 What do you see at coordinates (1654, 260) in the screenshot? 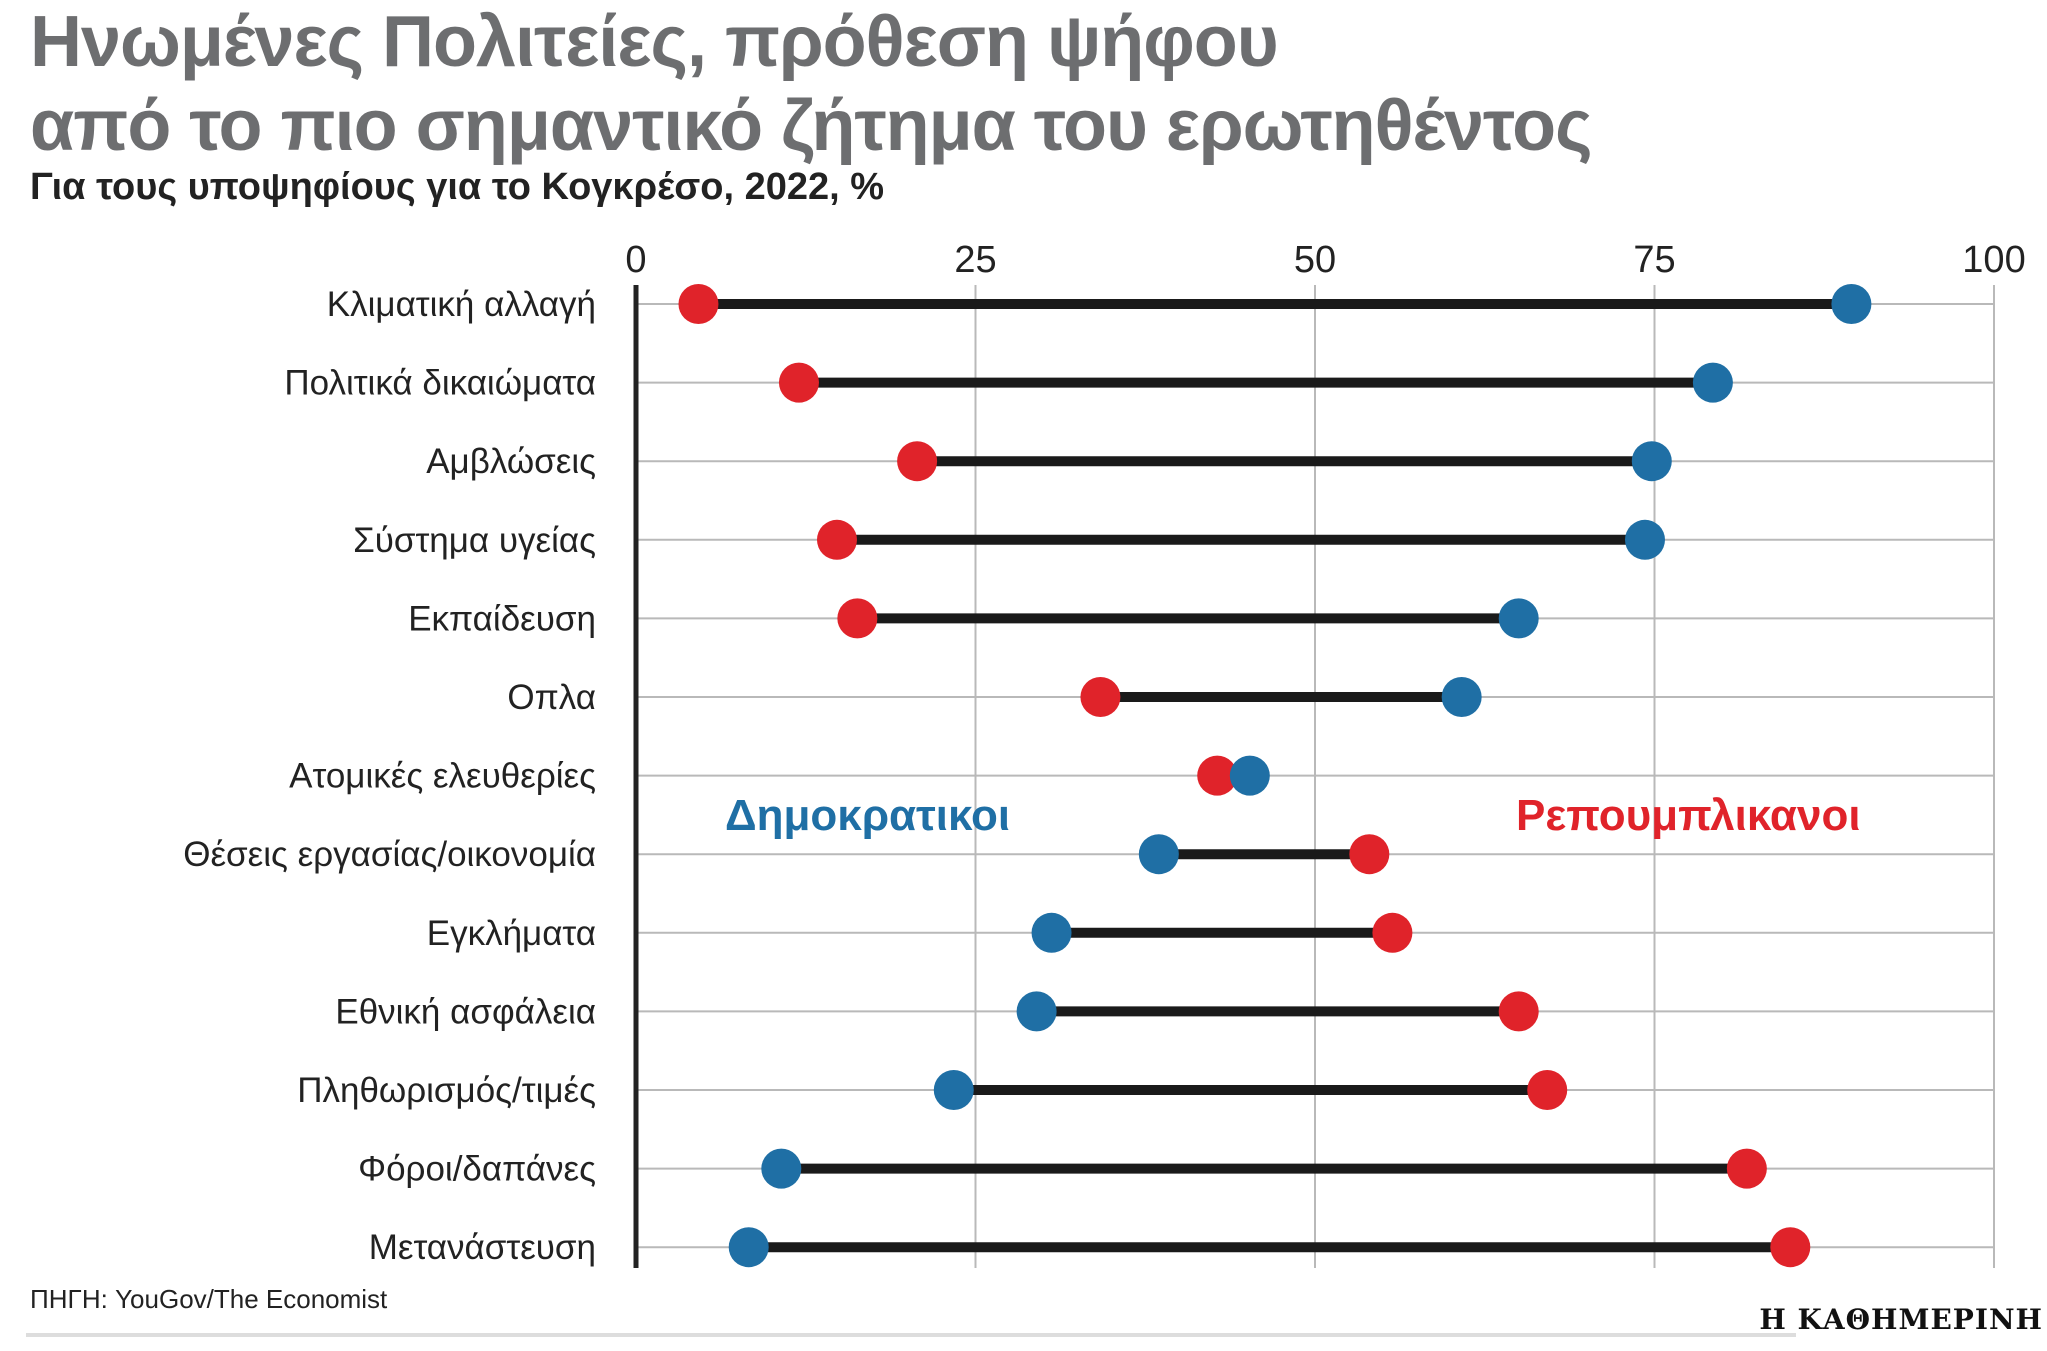
I see `x-tick-label-75: 75` at bounding box center [1654, 260].